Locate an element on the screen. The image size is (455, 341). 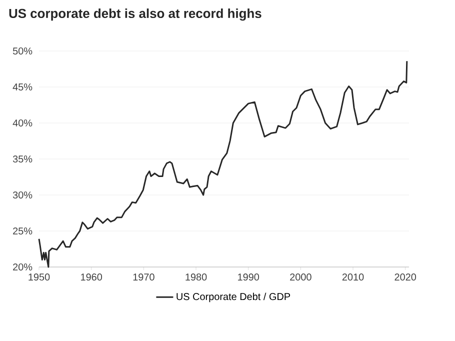
x-tick-label: 1980 is located at coordinates (196, 277).